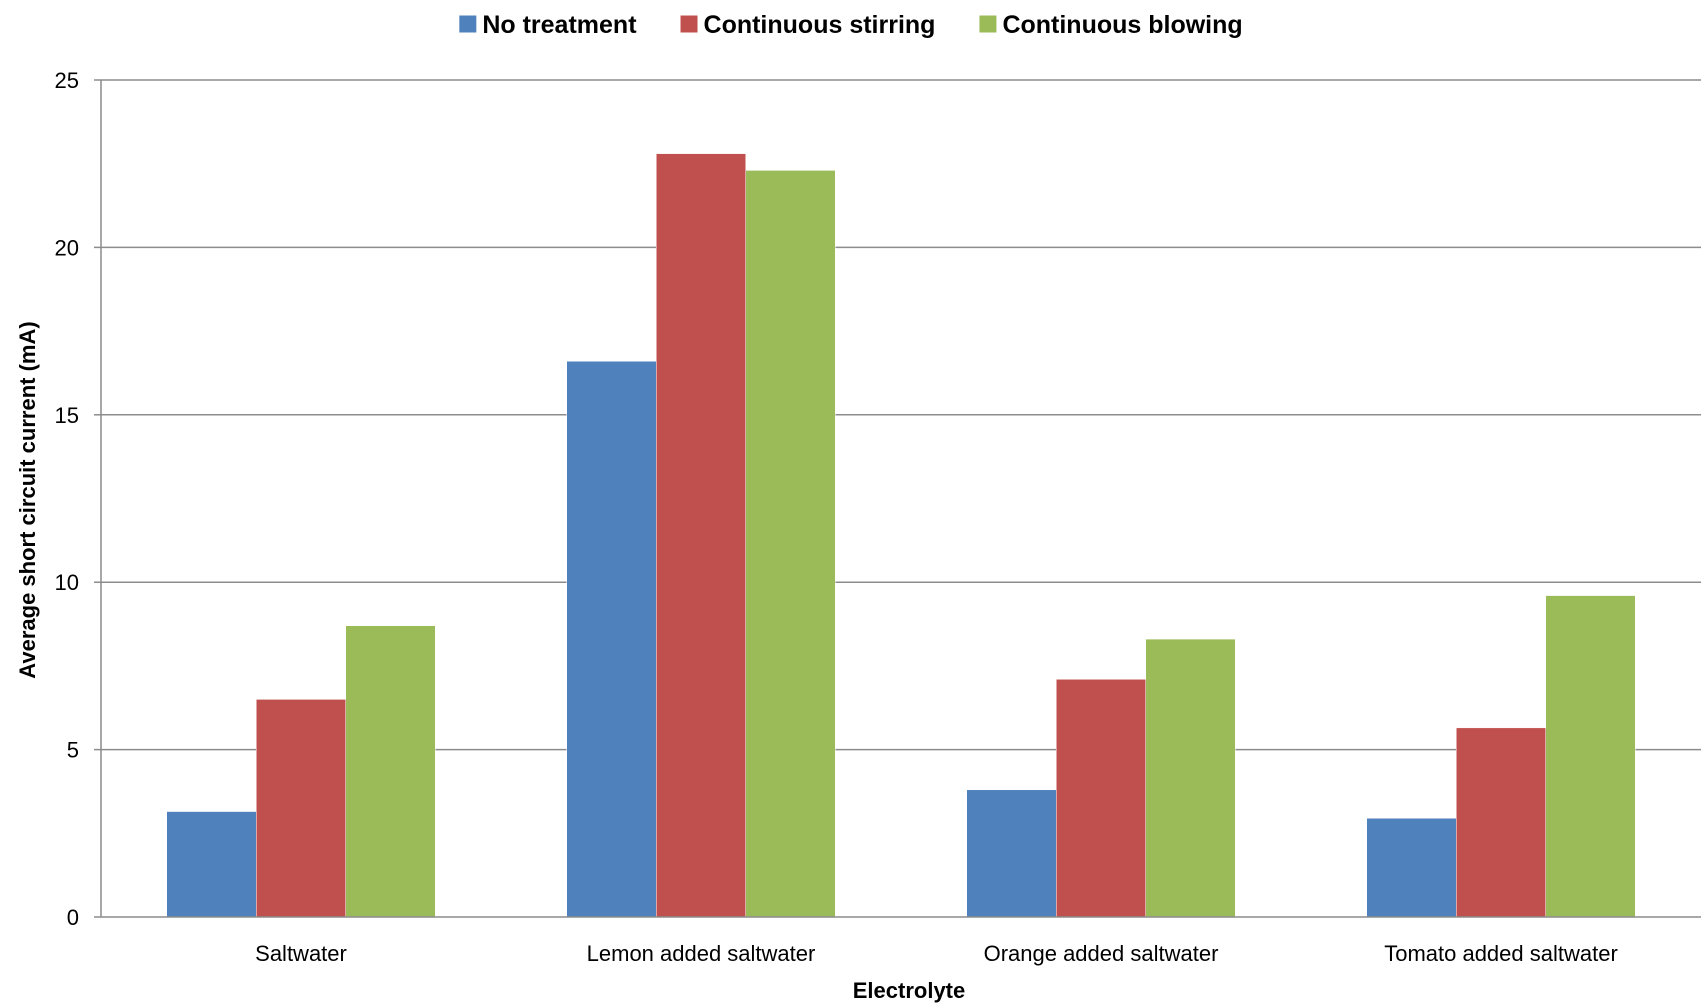 The image size is (1701, 1008). Describe the element at coordinates (1122, 25) in the screenshot. I see `legend-label: Continuous blowing` at that location.